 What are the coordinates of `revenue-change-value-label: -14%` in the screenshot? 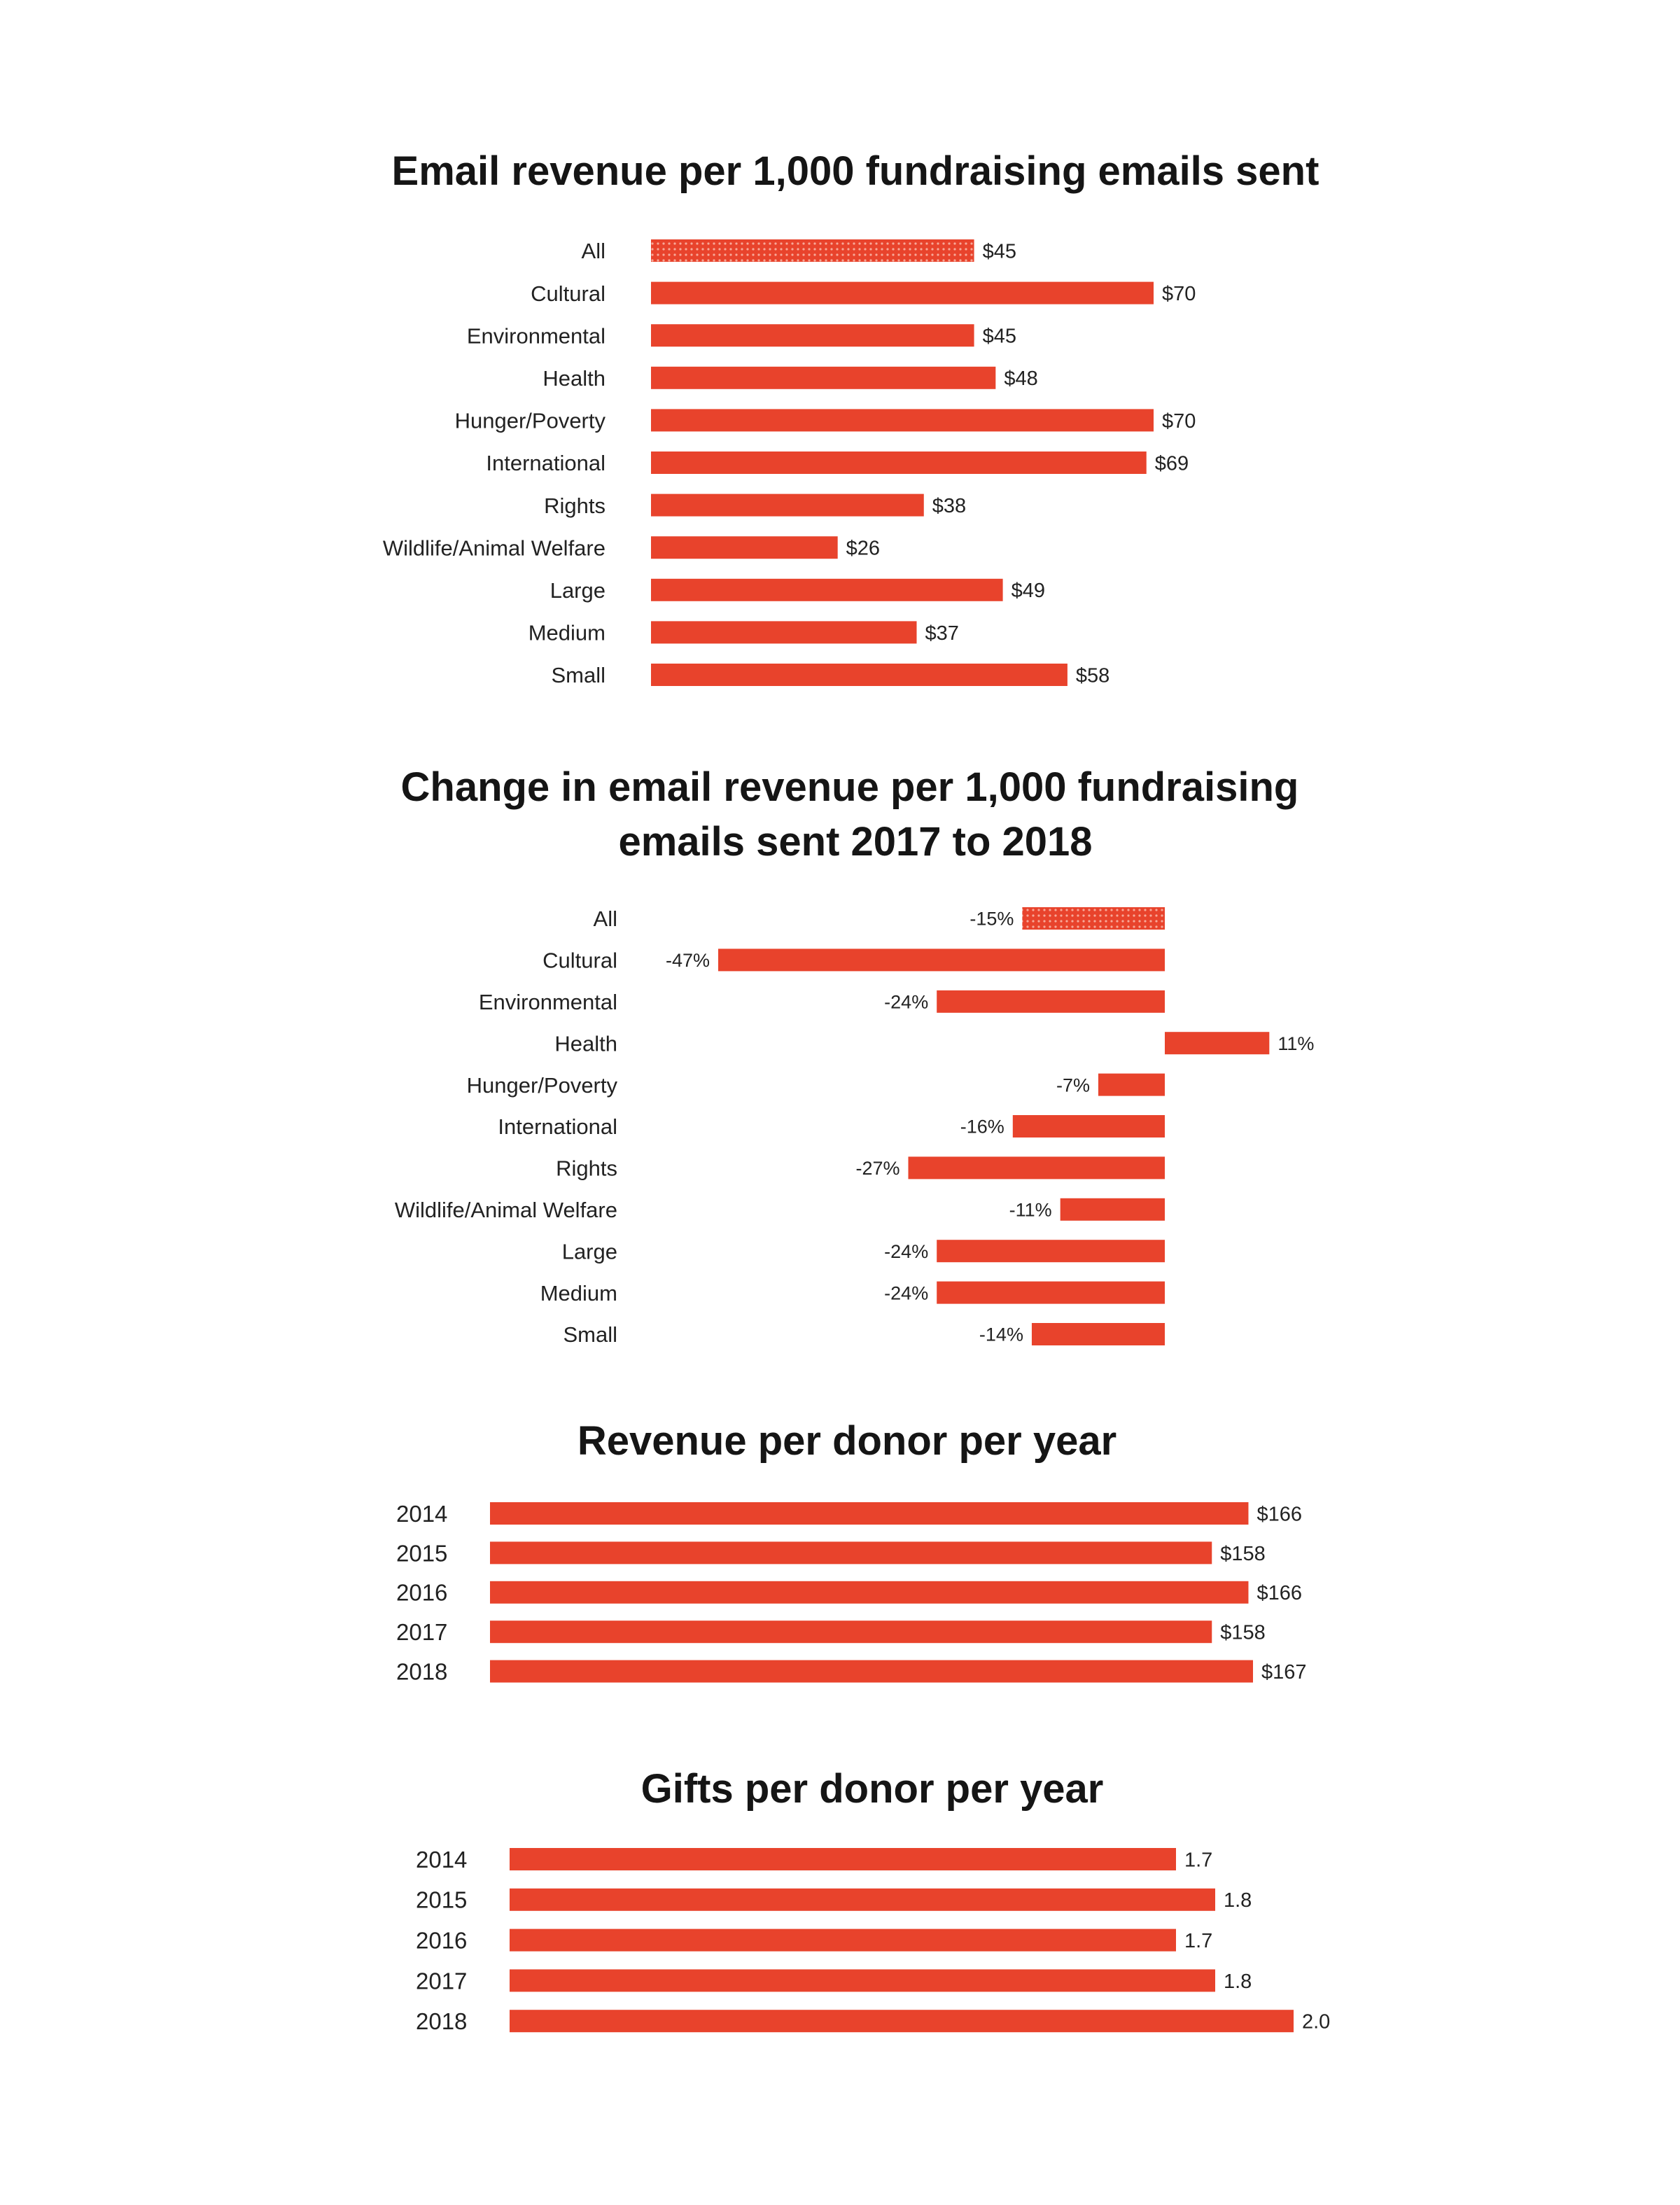 It's located at (1001, 1334).